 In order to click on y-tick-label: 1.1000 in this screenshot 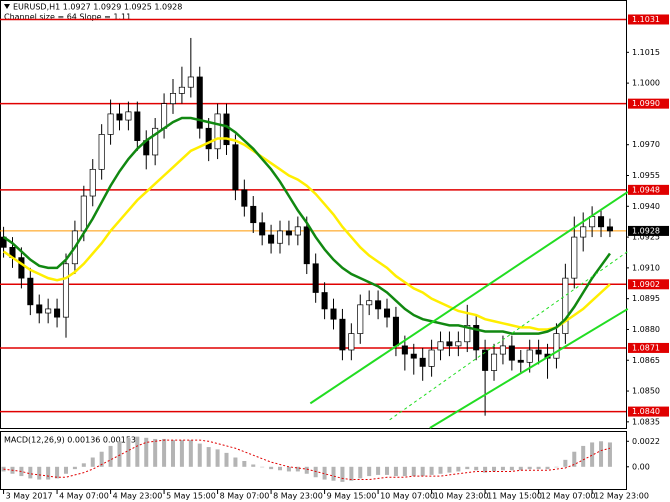, I will do `click(646, 83)`.